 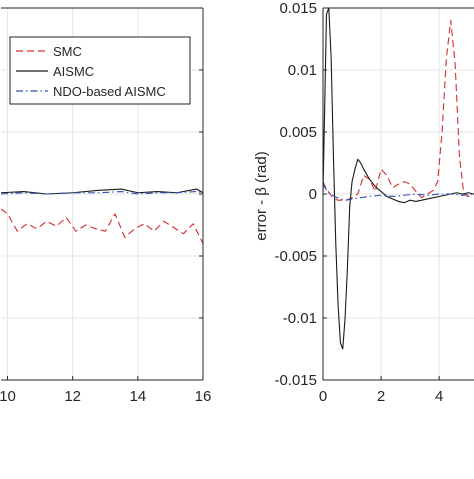 What do you see at coordinates (295, 380) in the screenshot?
I see `y-tick-label: -0.015` at bounding box center [295, 380].